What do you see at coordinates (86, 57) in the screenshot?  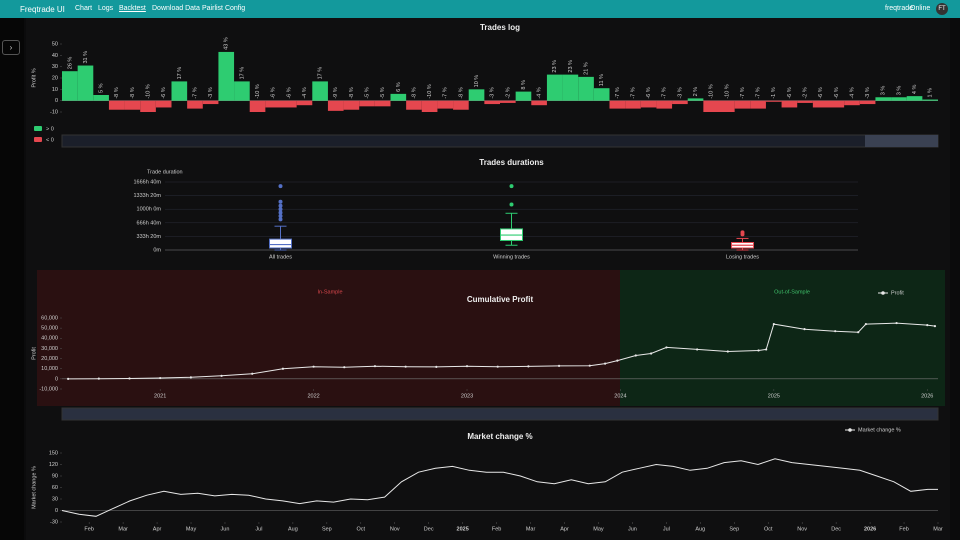 I see `value-label: 31 %` at bounding box center [86, 57].